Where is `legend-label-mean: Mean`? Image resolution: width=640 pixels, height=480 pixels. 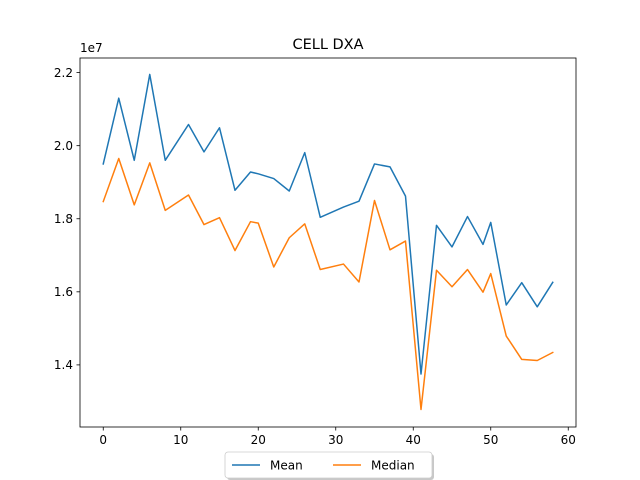
legend-label-mean: Mean is located at coordinates (286, 465).